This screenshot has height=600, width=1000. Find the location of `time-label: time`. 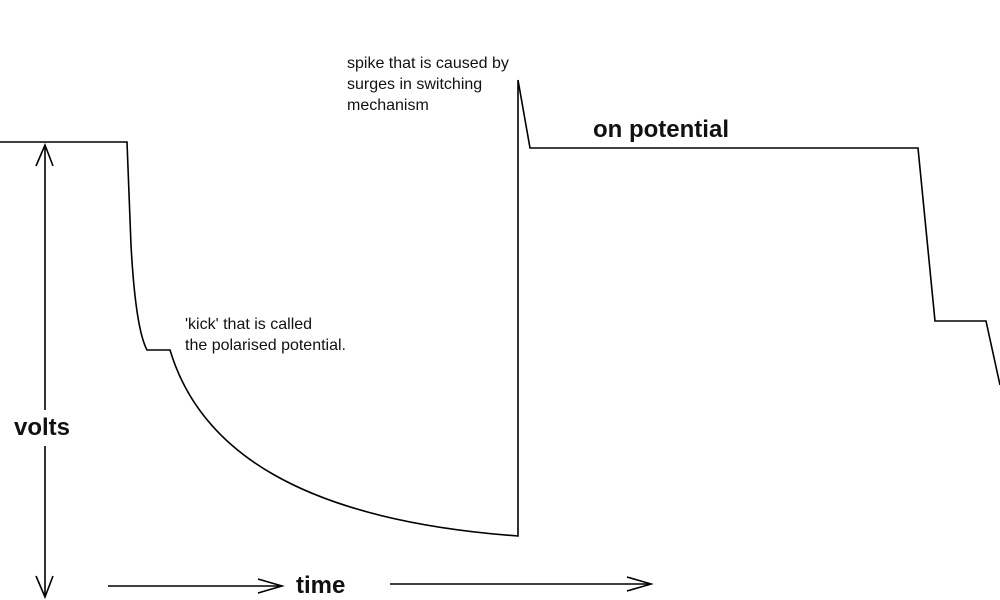

time-label: time is located at coordinates (321, 585).